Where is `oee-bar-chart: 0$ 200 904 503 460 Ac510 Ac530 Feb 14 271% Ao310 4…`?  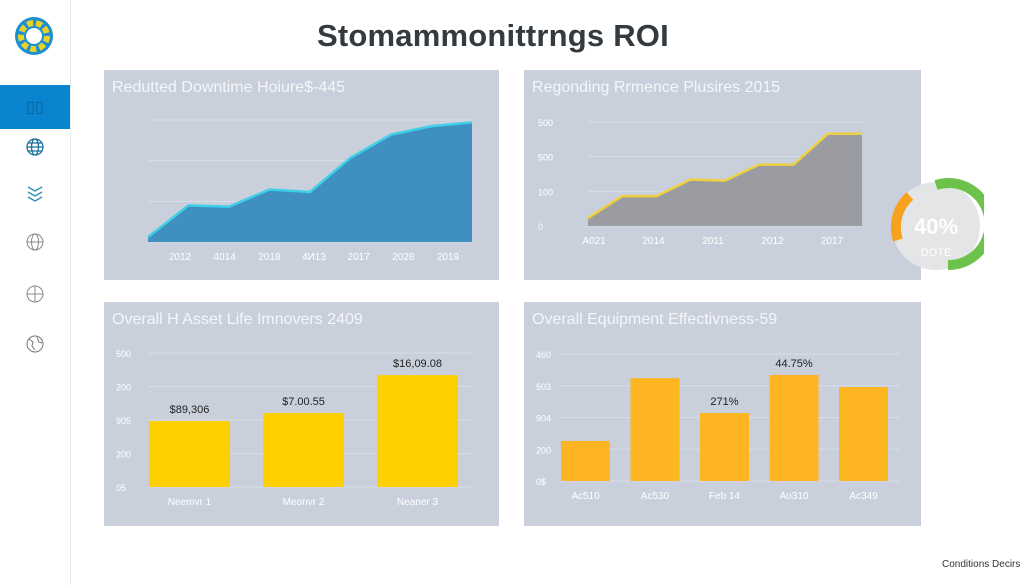
oee-bar-chart: 0$ 200 904 503 460 Ac510 Ac530 Feb 14 271% Ao310 4… is located at coordinates (718, 426).